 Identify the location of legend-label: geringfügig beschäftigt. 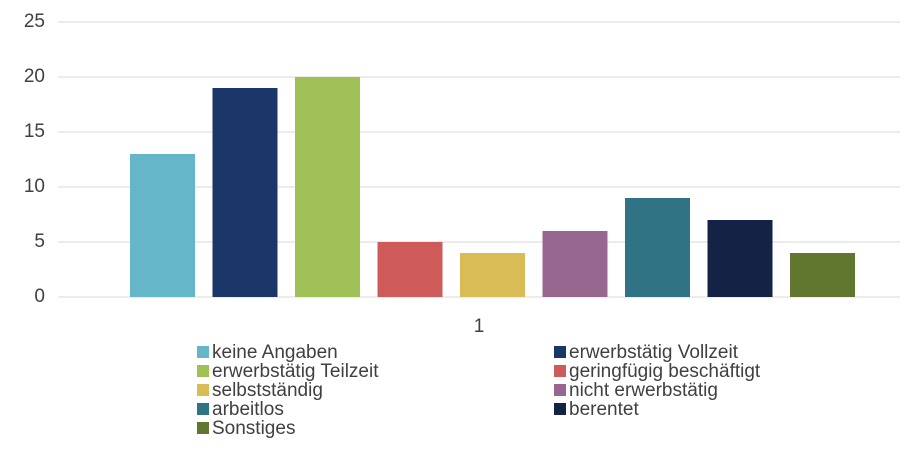
(665, 371).